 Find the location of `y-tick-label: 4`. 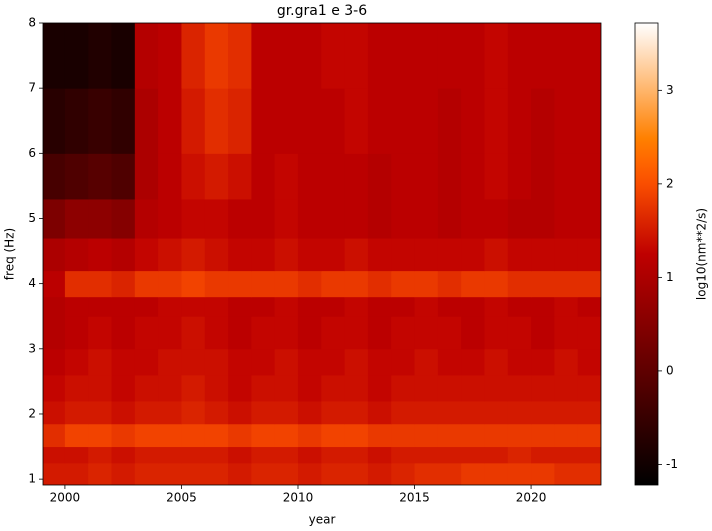

y-tick-label: 4 is located at coordinates (32, 283).